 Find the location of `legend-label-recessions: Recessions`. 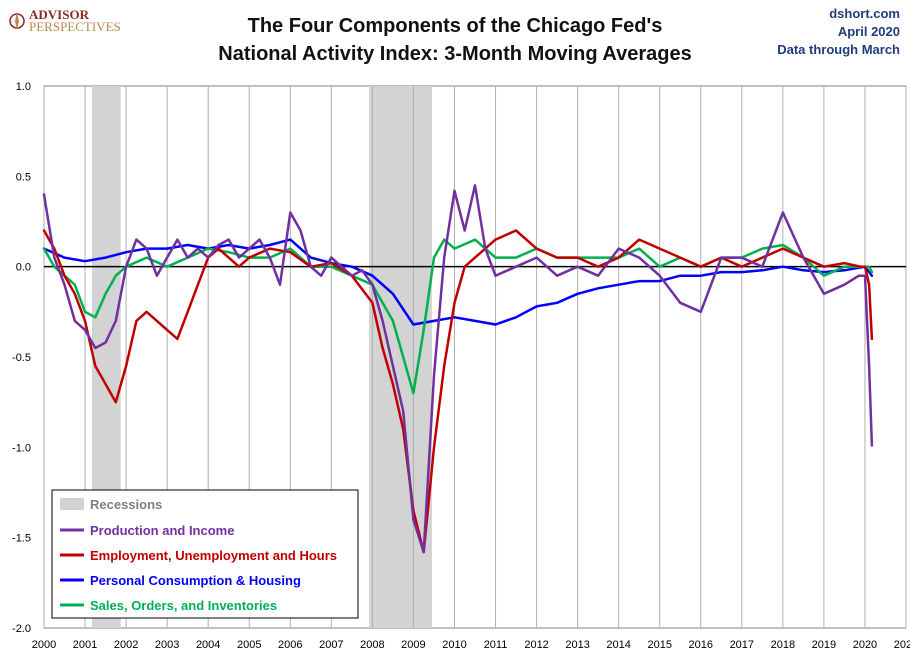

legend-label-recessions: Recessions is located at coordinates (126, 504).